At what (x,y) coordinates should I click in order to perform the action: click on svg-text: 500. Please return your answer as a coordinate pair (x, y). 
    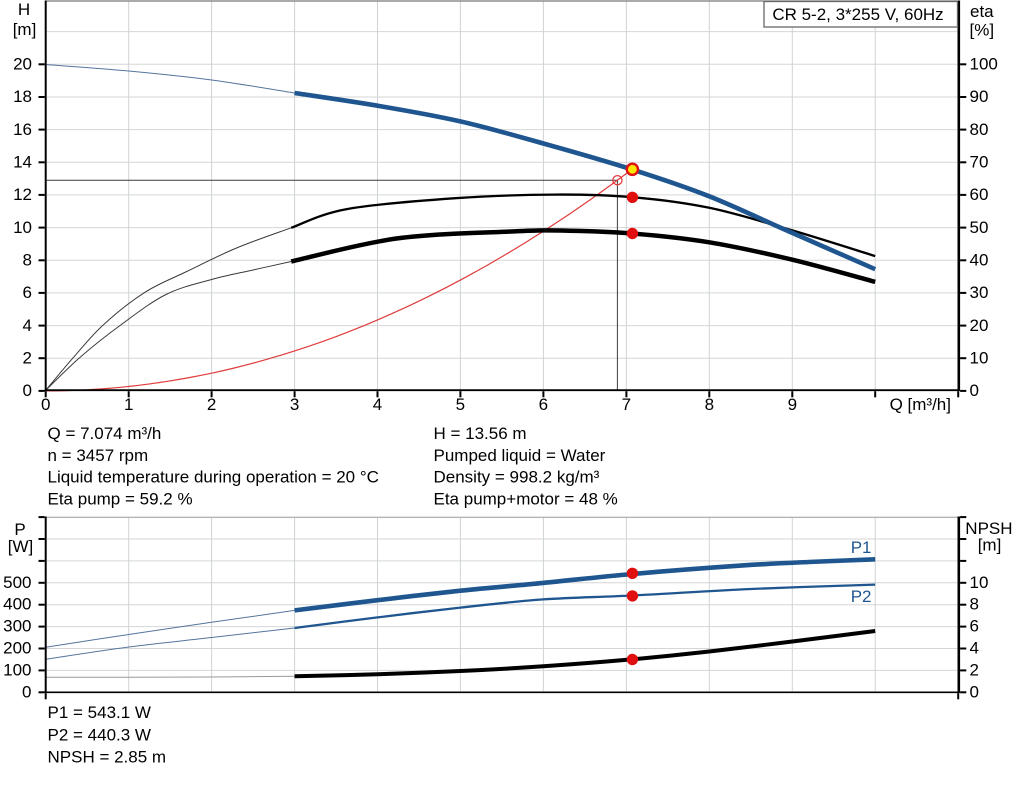
    Looking at the image, I should click on (17, 582).